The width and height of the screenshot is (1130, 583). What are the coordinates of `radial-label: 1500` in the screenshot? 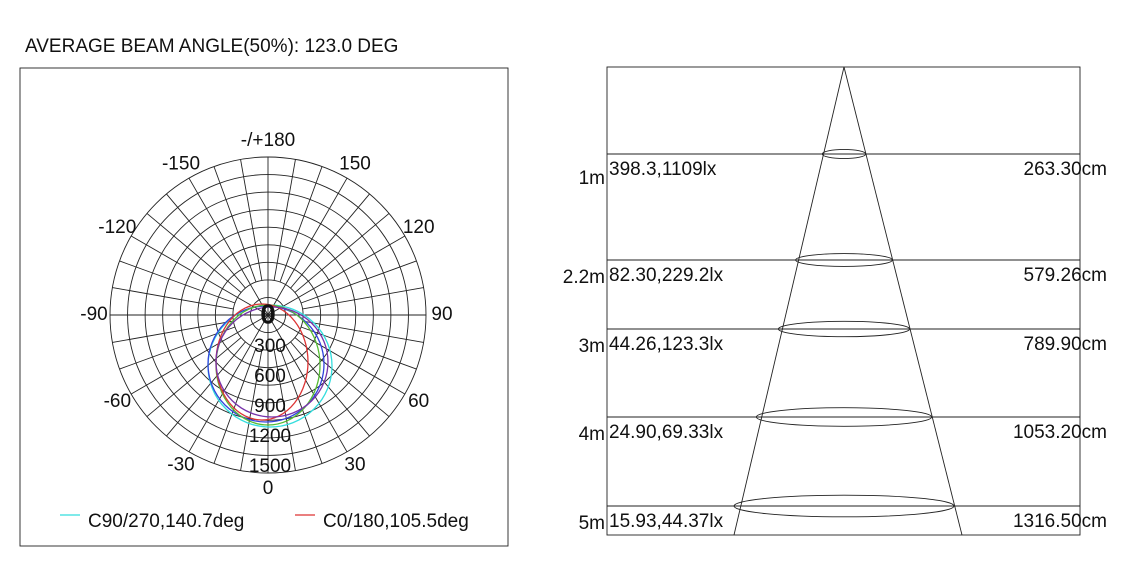 It's located at (270, 466).